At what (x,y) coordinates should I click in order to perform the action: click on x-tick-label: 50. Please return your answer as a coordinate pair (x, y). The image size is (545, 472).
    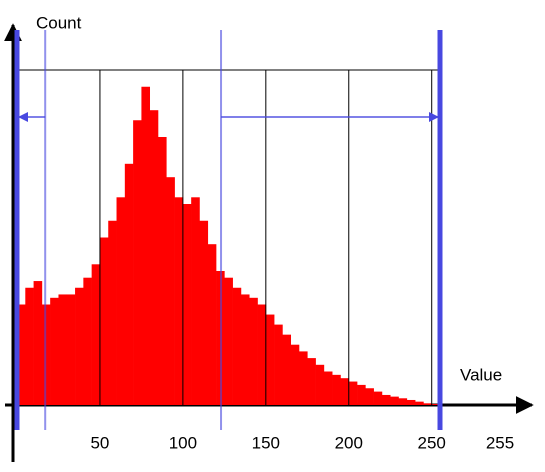
    Looking at the image, I should click on (99, 442).